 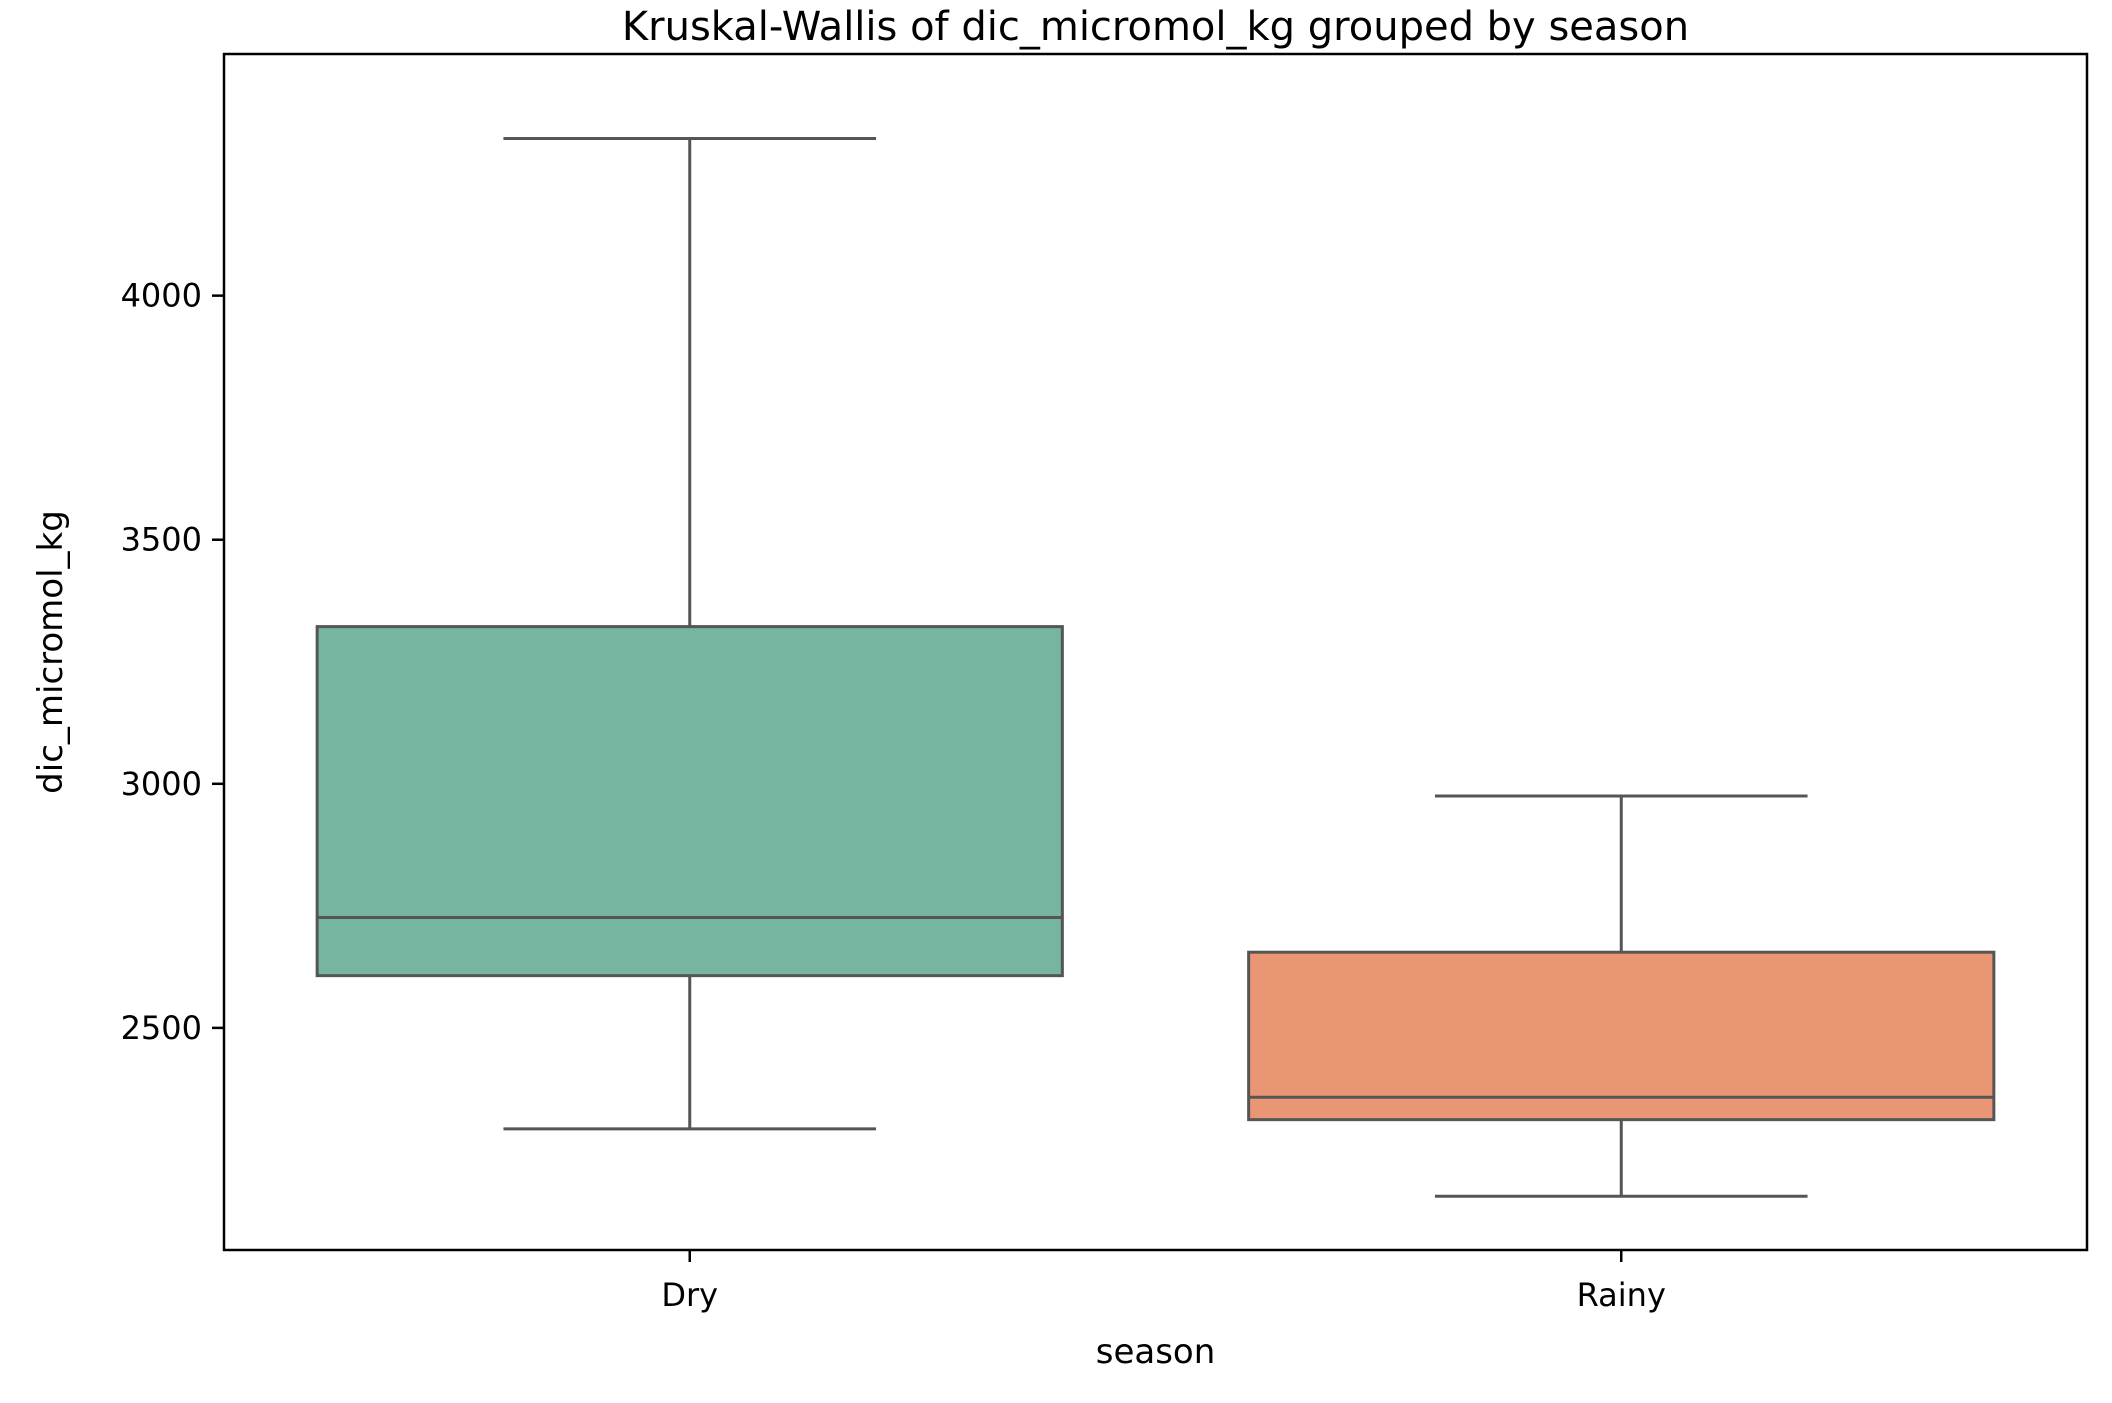 I want to click on x-tick-label-dry: Dry, so click(x=689, y=1295).